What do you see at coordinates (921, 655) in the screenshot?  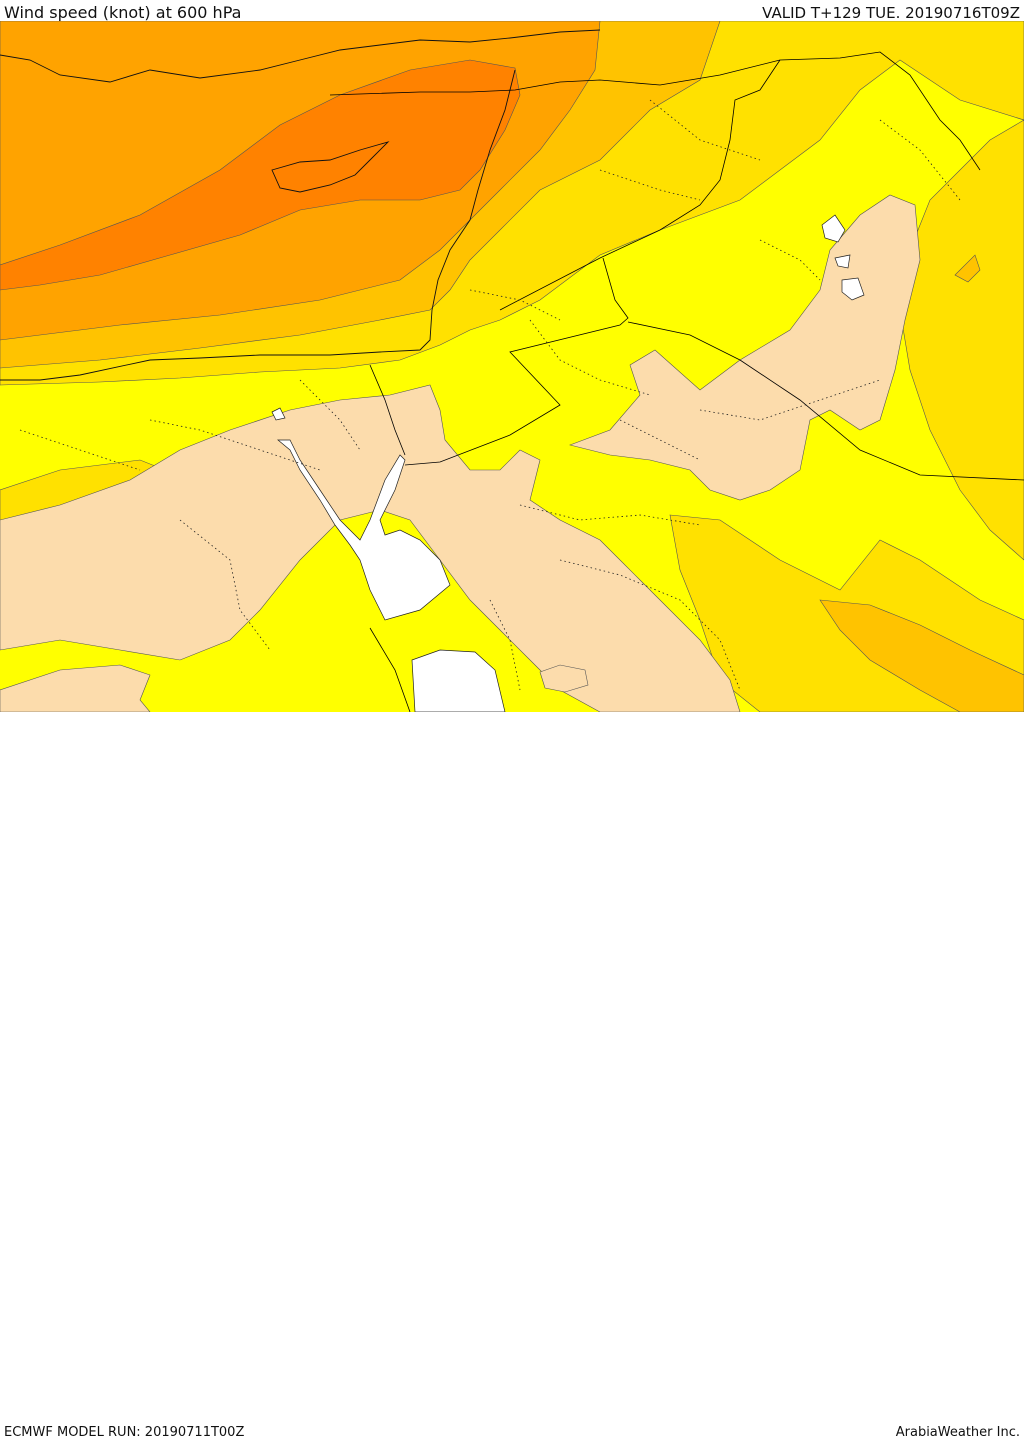 I see `band-elevated-south-east` at bounding box center [921, 655].